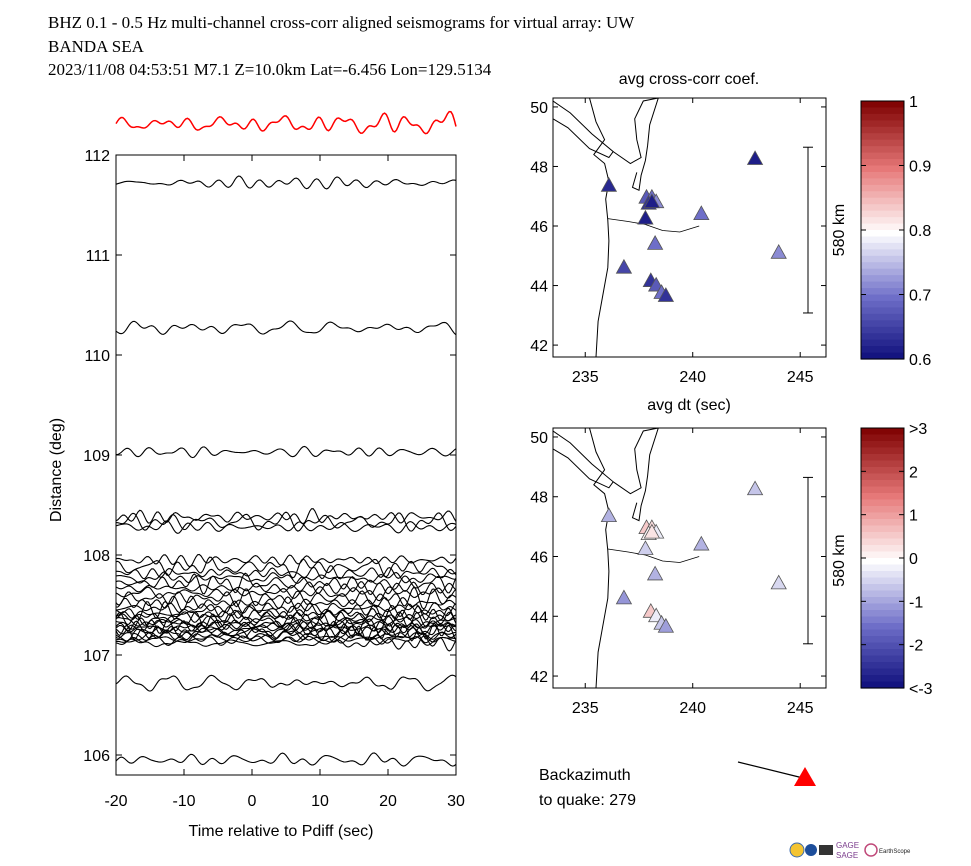  What do you see at coordinates (847, 845) in the screenshot?
I see `gage-logo-text: GAGE` at bounding box center [847, 845].